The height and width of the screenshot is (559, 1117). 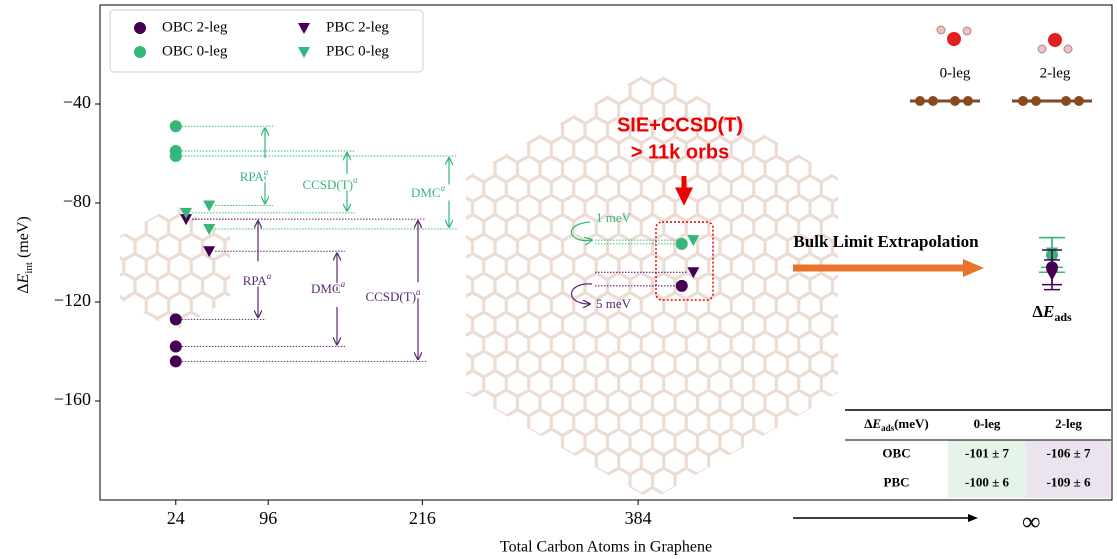 I want to click on ads-label: ΔEads, so click(x=1052, y=313).